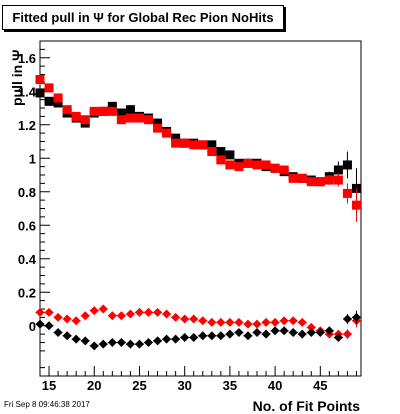  Describe the element at coordinates (27, 259) in the screenshot. I see `y-tick-label: 0.4` at that location.